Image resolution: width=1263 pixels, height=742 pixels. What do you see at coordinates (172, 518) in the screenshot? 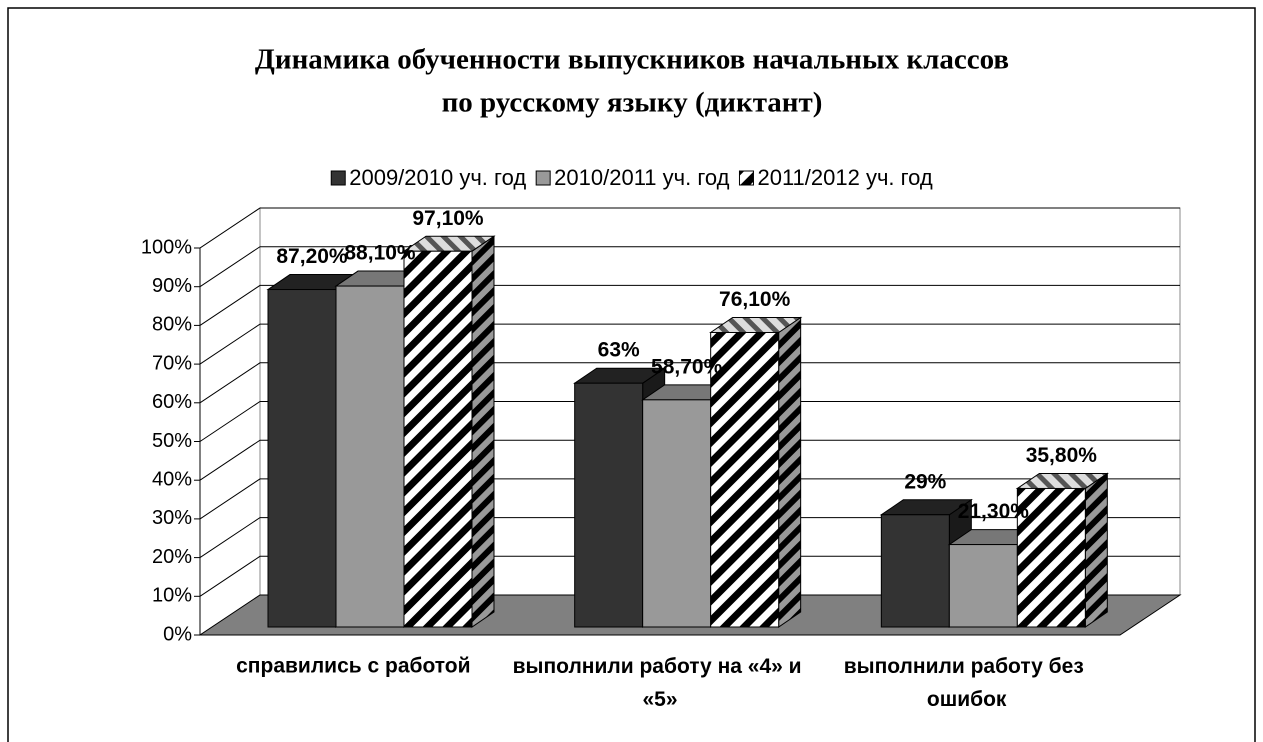
I see `y-tick-label: 30%` at bounding box center [172, 518].